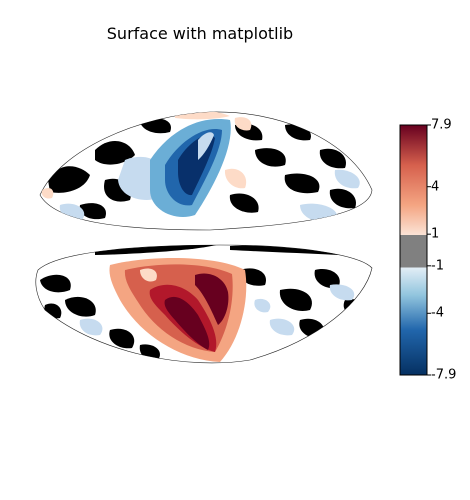  What do you see at coordinates (435, 187) in the screenshot?
I see `colorbar-tick-label: 4` at bounding box center [435, 187].